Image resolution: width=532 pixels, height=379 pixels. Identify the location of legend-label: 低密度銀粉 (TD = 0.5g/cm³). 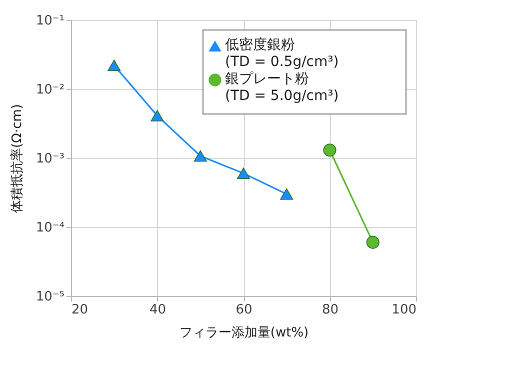
(282, 53).